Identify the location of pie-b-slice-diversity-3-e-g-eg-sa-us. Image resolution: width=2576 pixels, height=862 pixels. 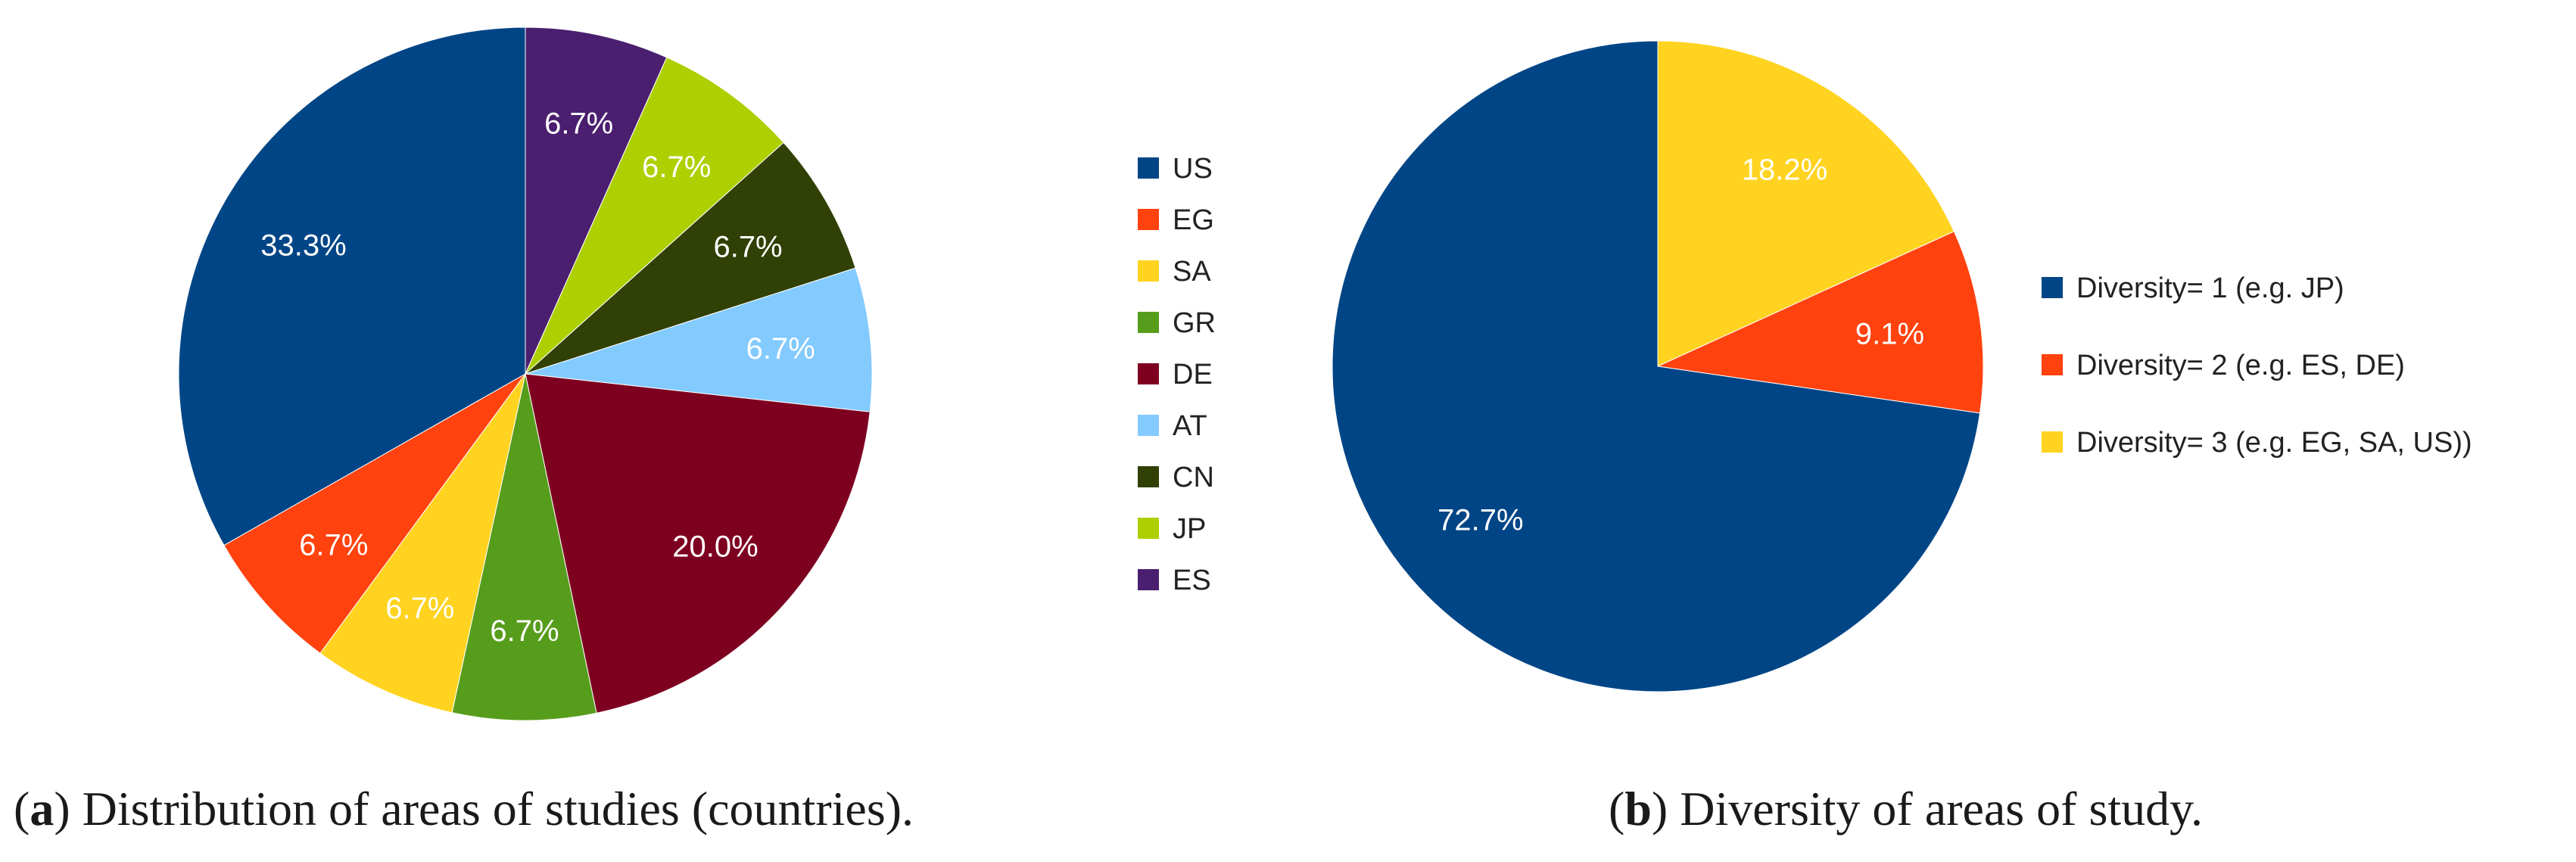
(1806, 204).